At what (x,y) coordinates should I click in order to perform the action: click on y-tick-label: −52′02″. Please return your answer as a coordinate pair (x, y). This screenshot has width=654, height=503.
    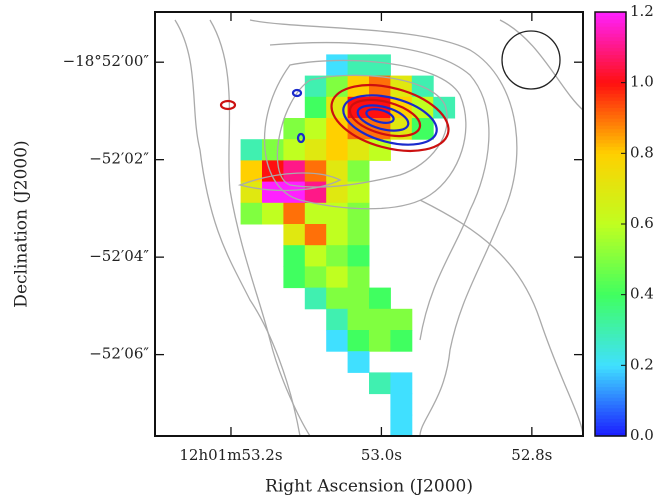
    Looking at the image, I should click on (119, 159).